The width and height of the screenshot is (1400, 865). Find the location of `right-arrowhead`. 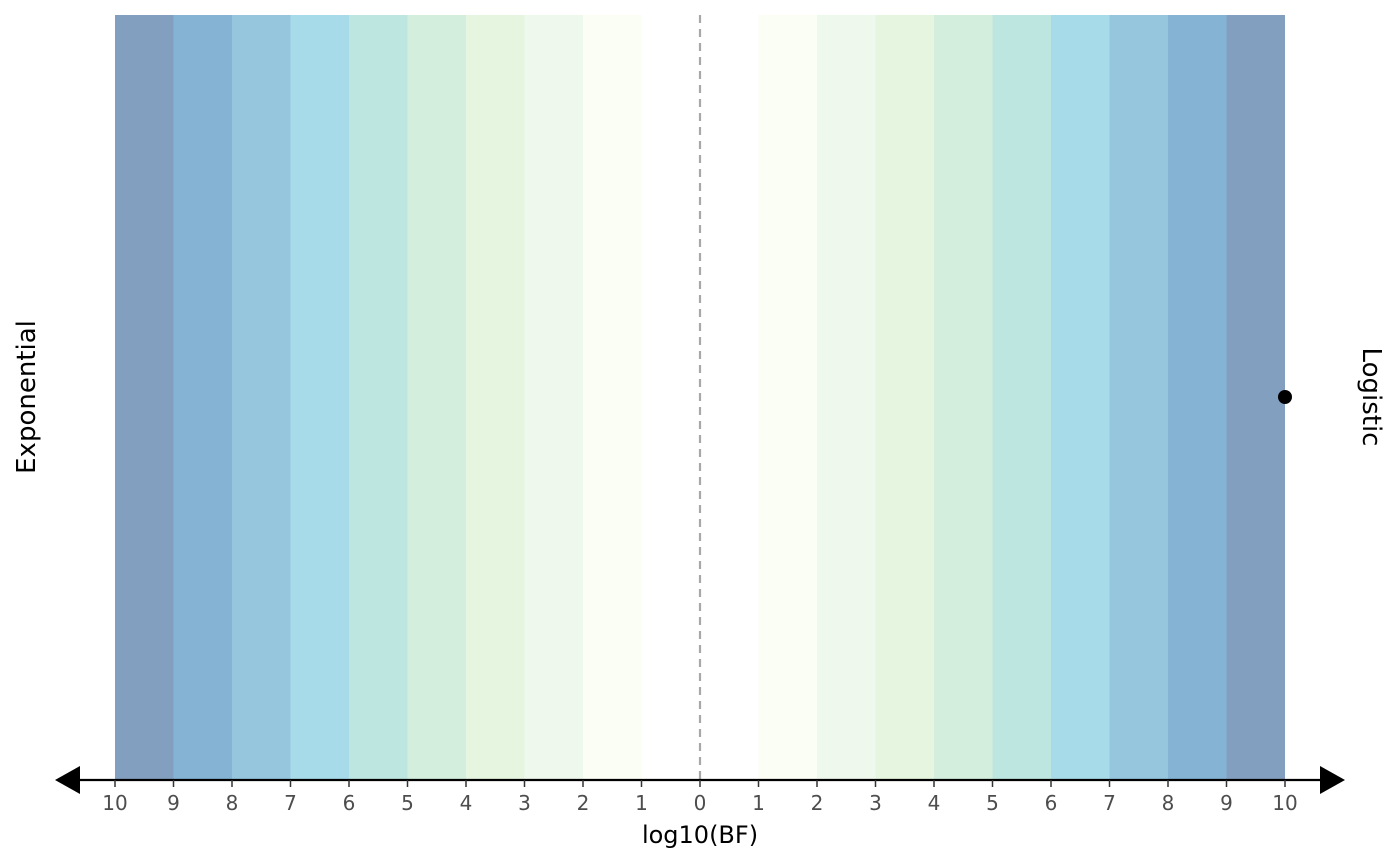

right-arrowhead is located at coordinates (1332, 780).